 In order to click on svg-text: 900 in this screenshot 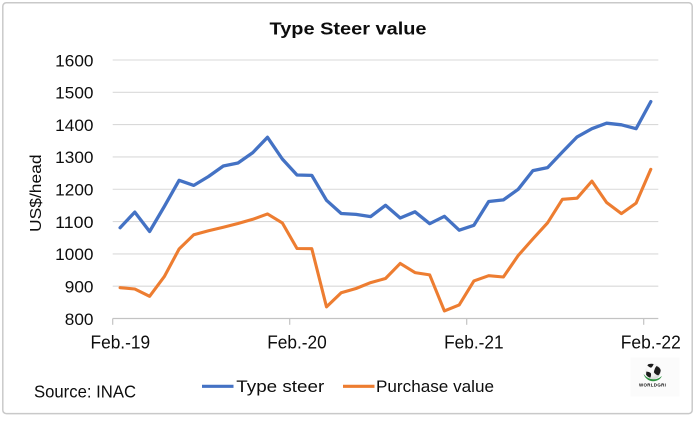, I will do `click(79, 287)`.